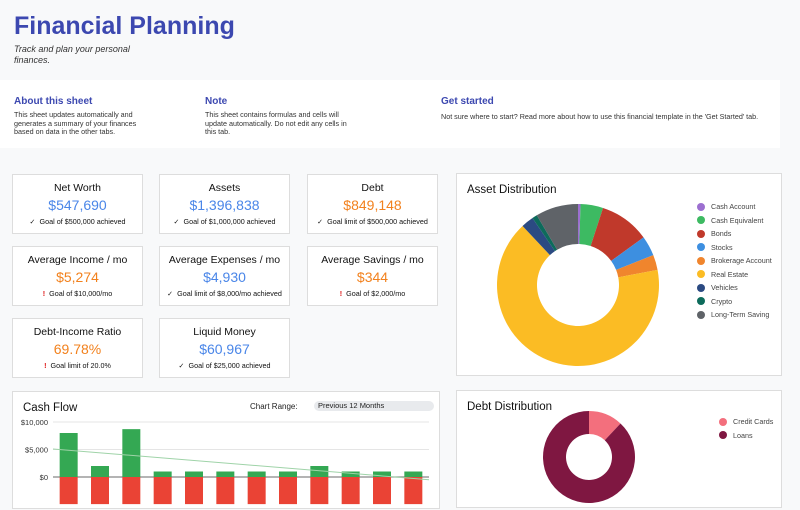 The height and width of the screenshot is (510, 800). What do you see at coordinates (510, 407) in the screenshot?
I see `chart-title: Debt Distribution` at bounding box center [510, 407].